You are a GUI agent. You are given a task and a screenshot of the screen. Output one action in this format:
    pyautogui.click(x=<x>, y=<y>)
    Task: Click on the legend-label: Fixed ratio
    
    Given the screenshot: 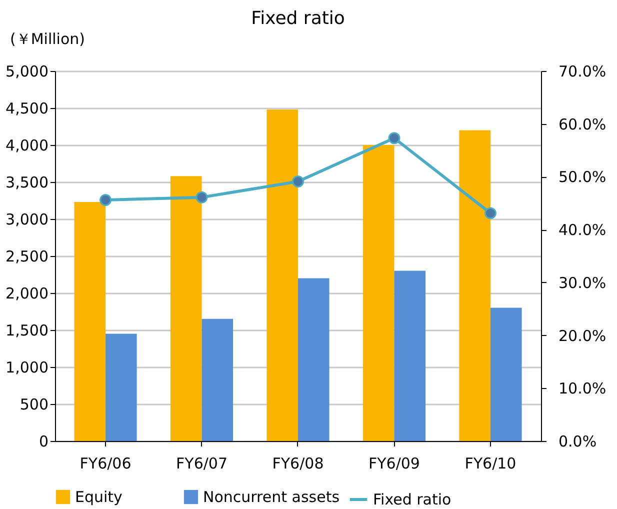 What is the action you would take?
    pyautogui.click(x=412, y=499)
    